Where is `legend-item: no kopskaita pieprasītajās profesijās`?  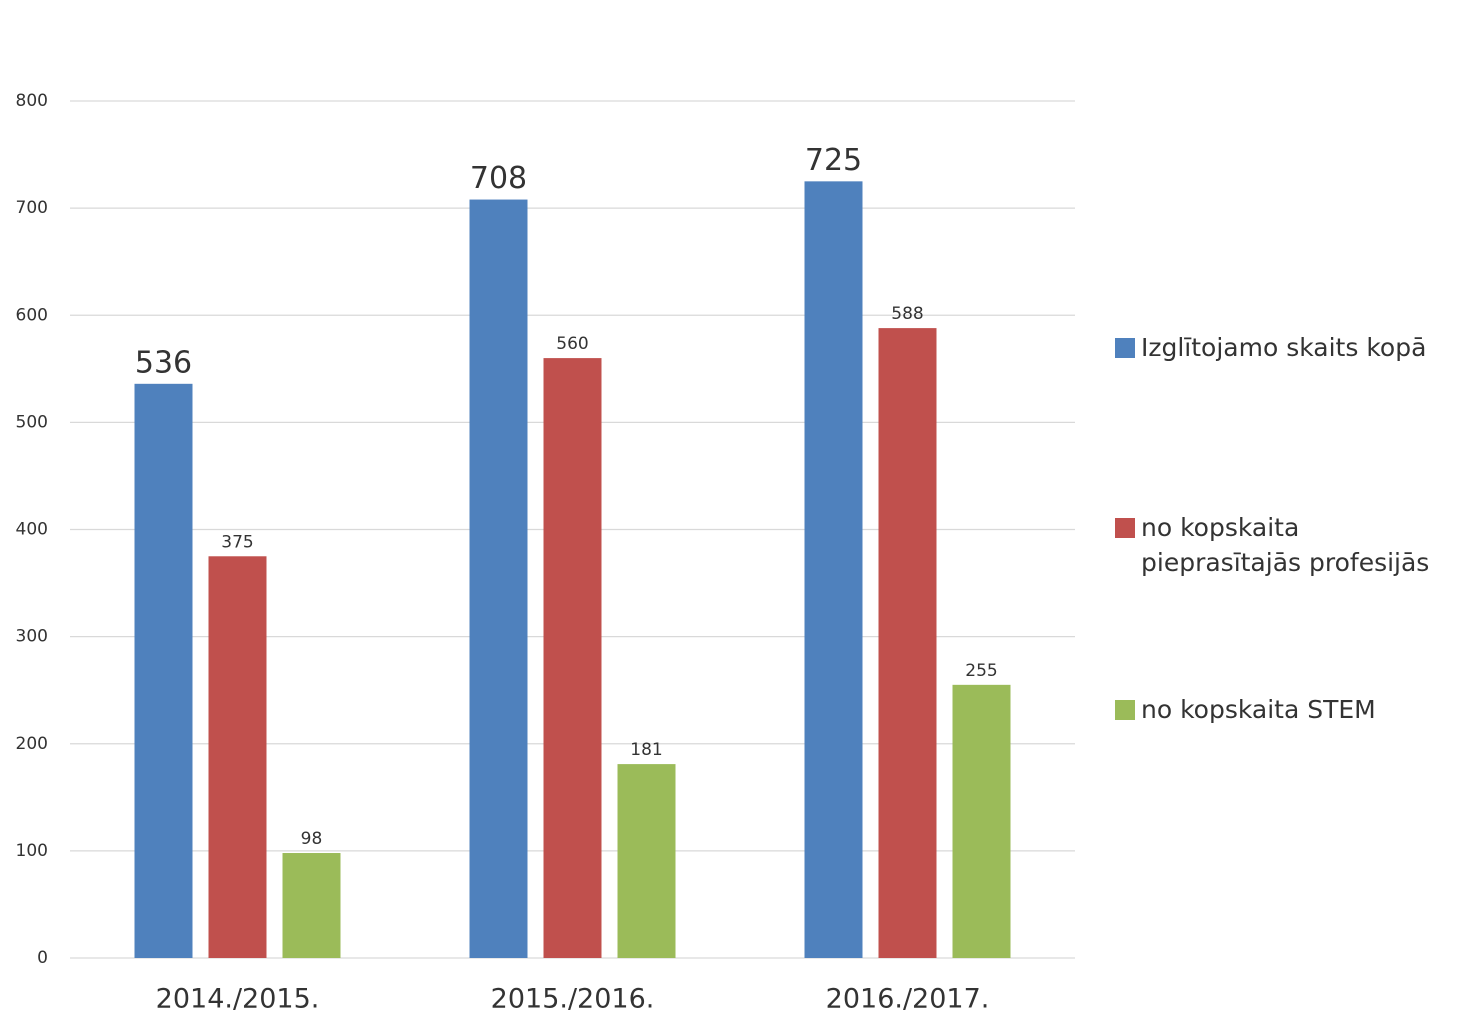
legend-item: no kopskaita pieprasītajās profesijās is located at coordinates (1273, 545).